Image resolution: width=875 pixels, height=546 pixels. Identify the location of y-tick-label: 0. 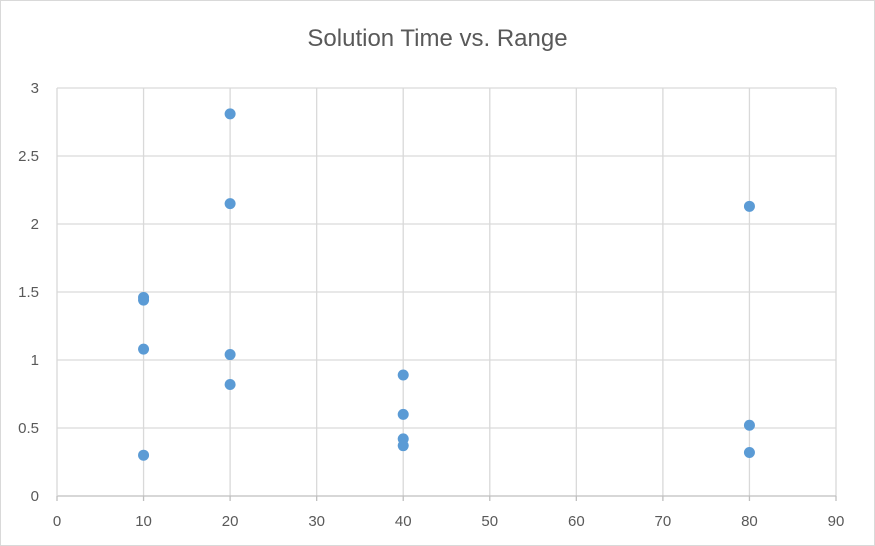
(35, 496).